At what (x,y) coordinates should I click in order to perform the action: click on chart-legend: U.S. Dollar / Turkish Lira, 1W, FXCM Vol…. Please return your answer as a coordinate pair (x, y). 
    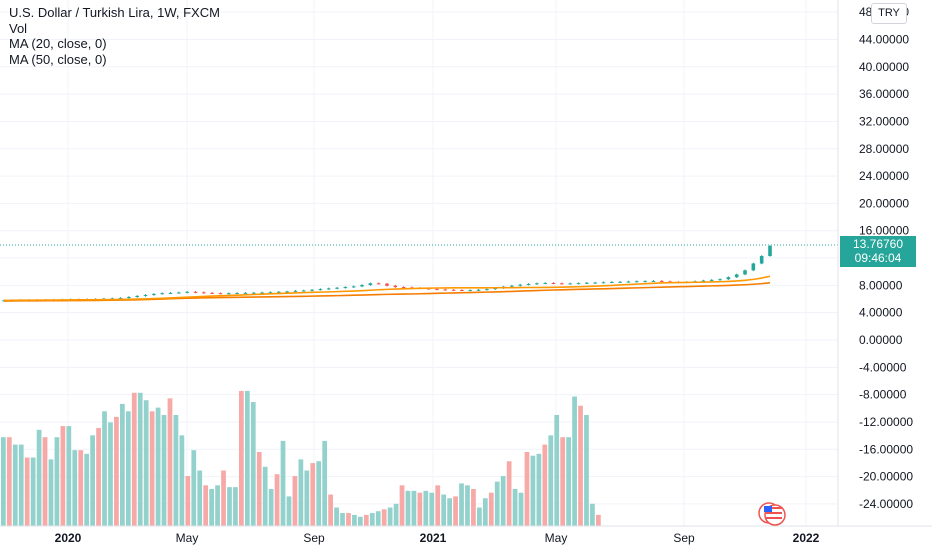
    Looking at the image, I should click on (114, 36).